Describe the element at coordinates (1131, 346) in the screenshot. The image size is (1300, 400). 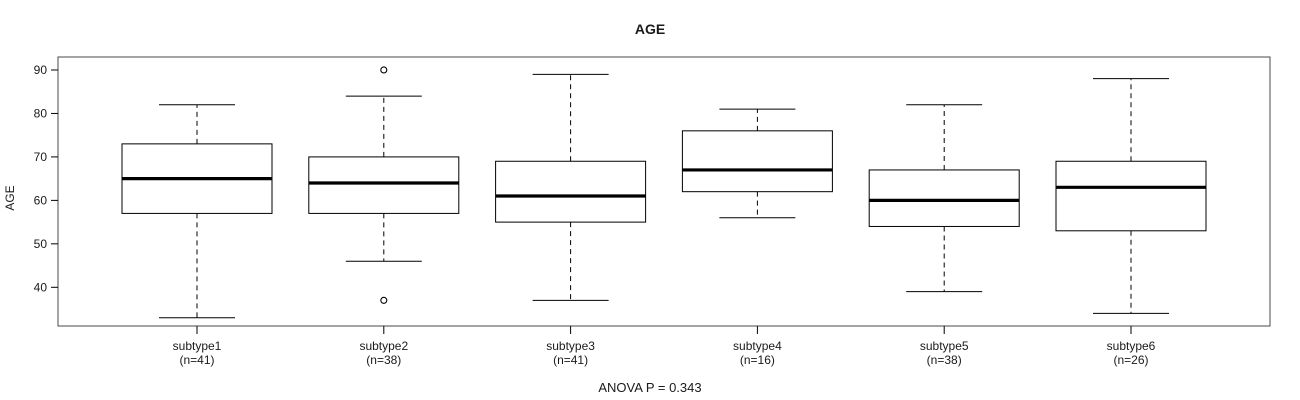
I see `x-category-label: subtype6` at that location.